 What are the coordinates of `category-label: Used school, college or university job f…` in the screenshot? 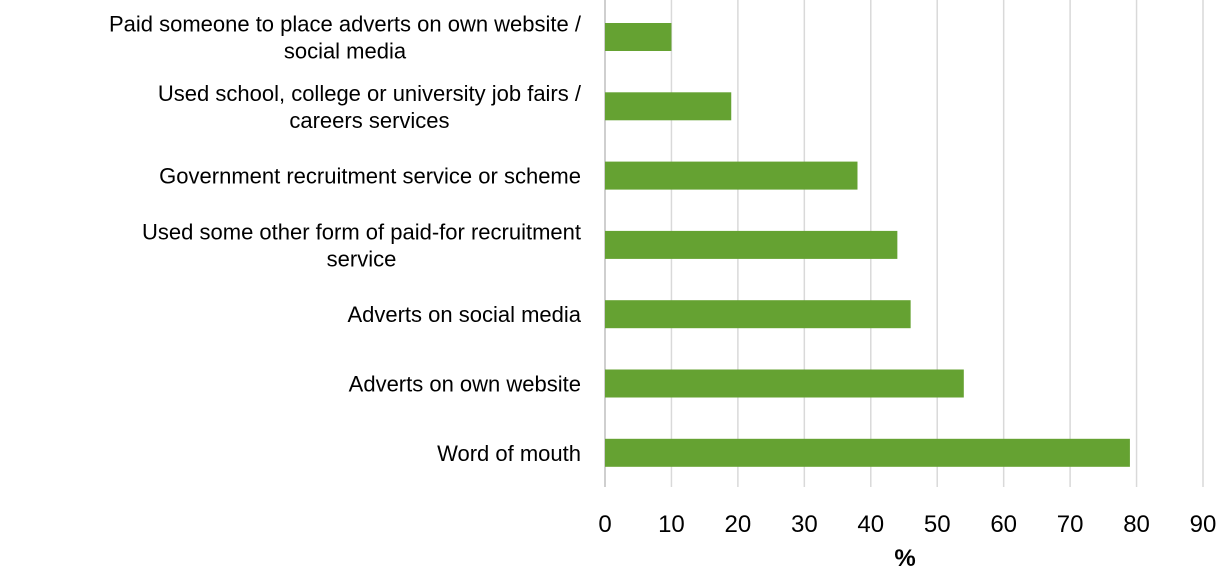 It's located at (370, 107).